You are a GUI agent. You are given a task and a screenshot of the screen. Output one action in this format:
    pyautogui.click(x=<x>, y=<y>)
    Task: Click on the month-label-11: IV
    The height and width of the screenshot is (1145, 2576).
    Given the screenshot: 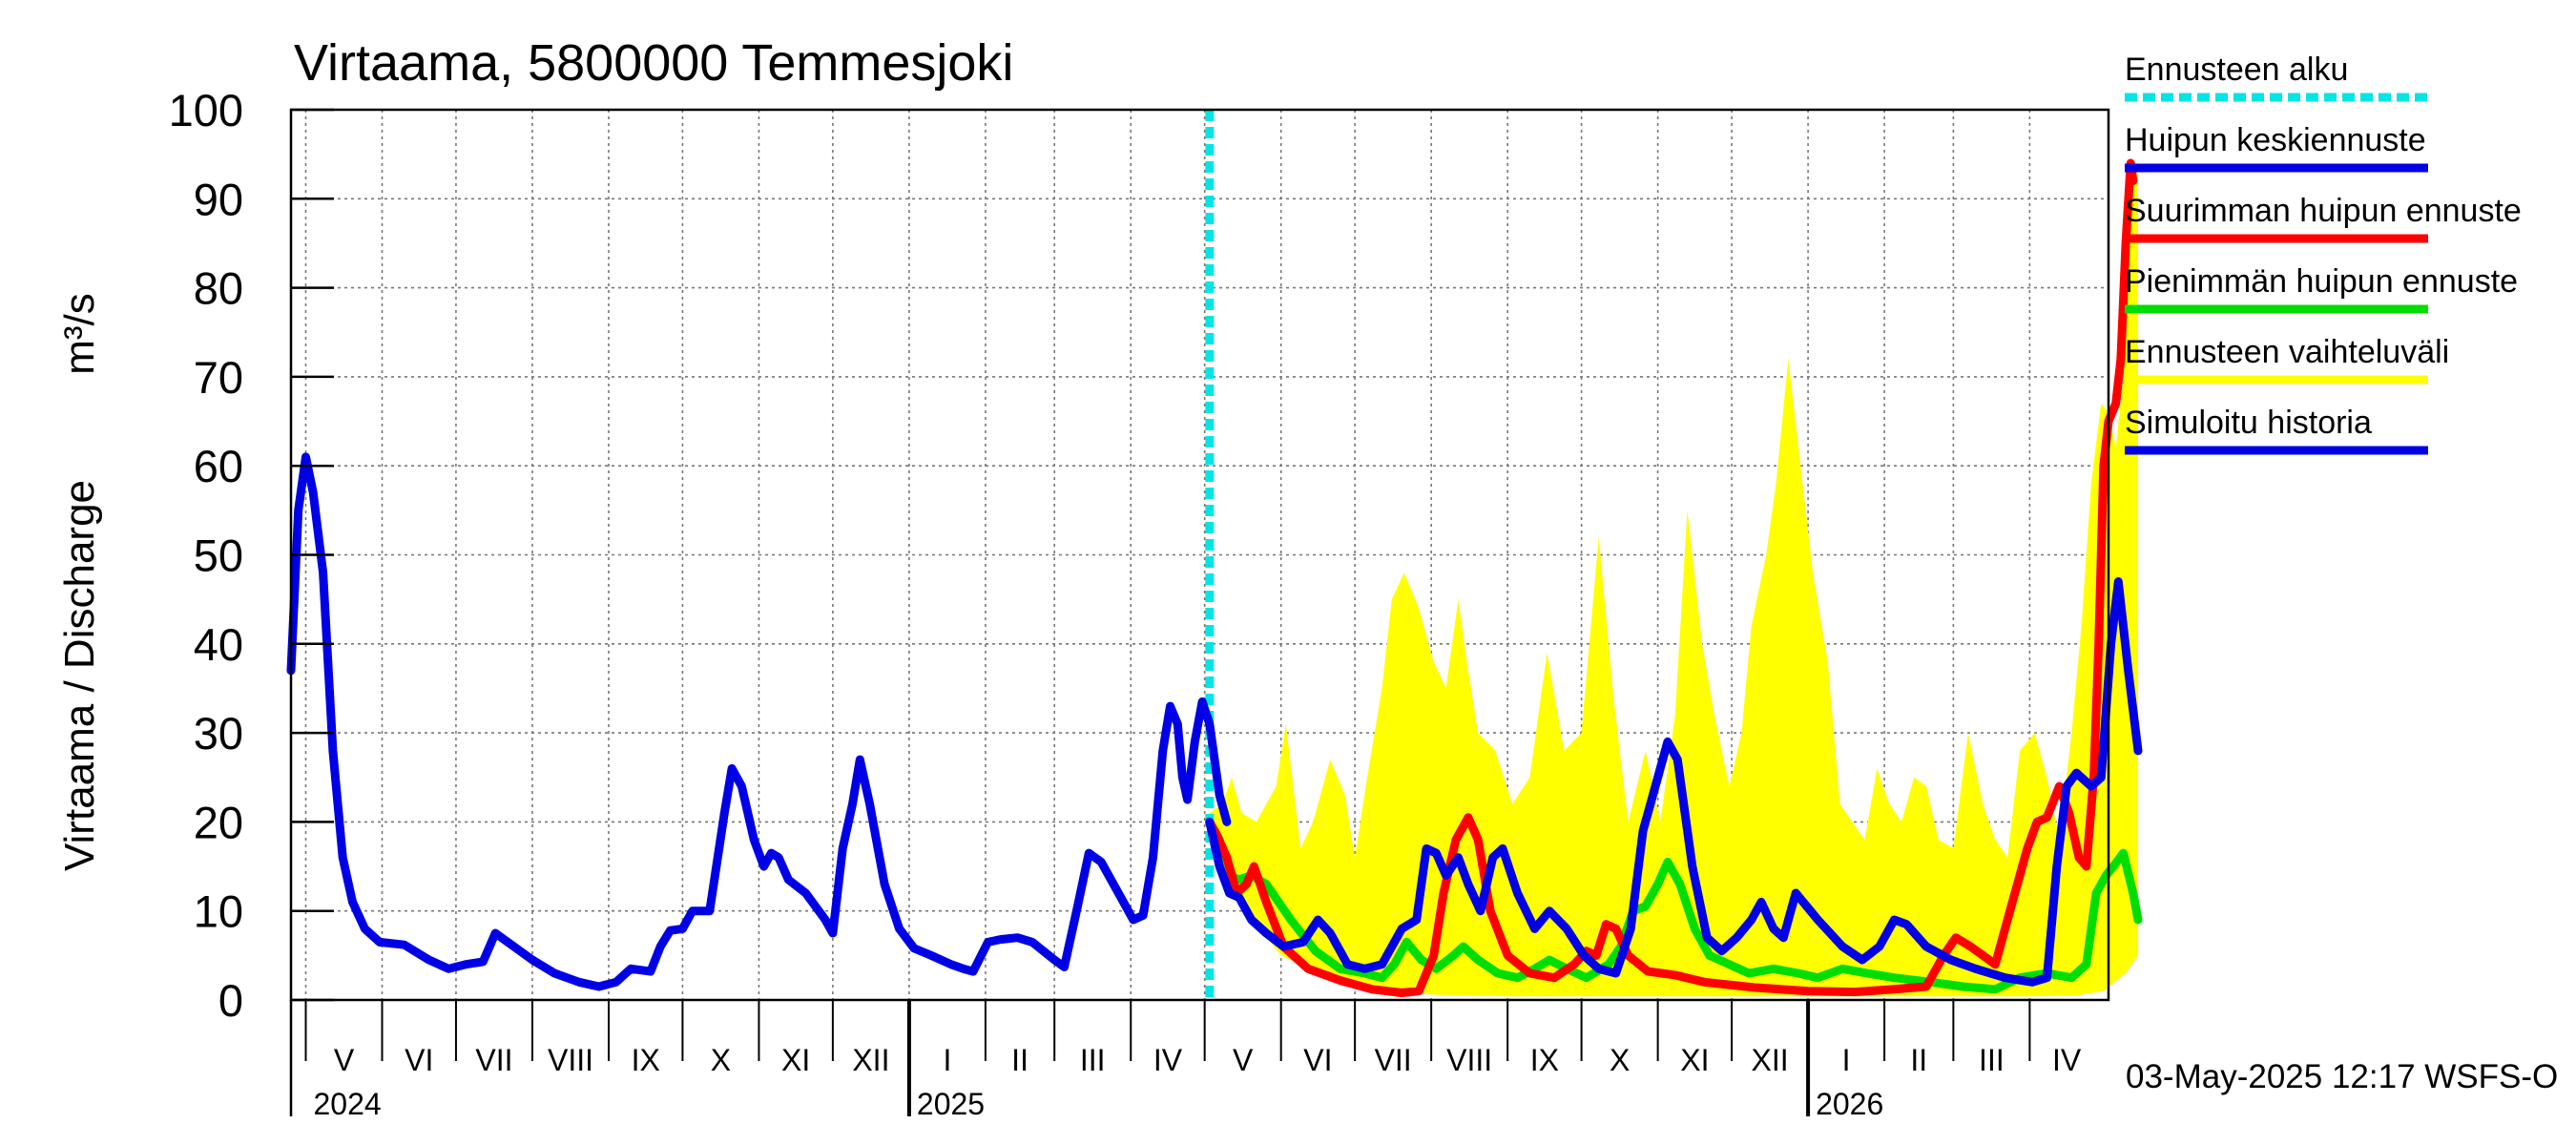 What is the action you would take?
    pyautogui.click(x=1168, y=1060)
    